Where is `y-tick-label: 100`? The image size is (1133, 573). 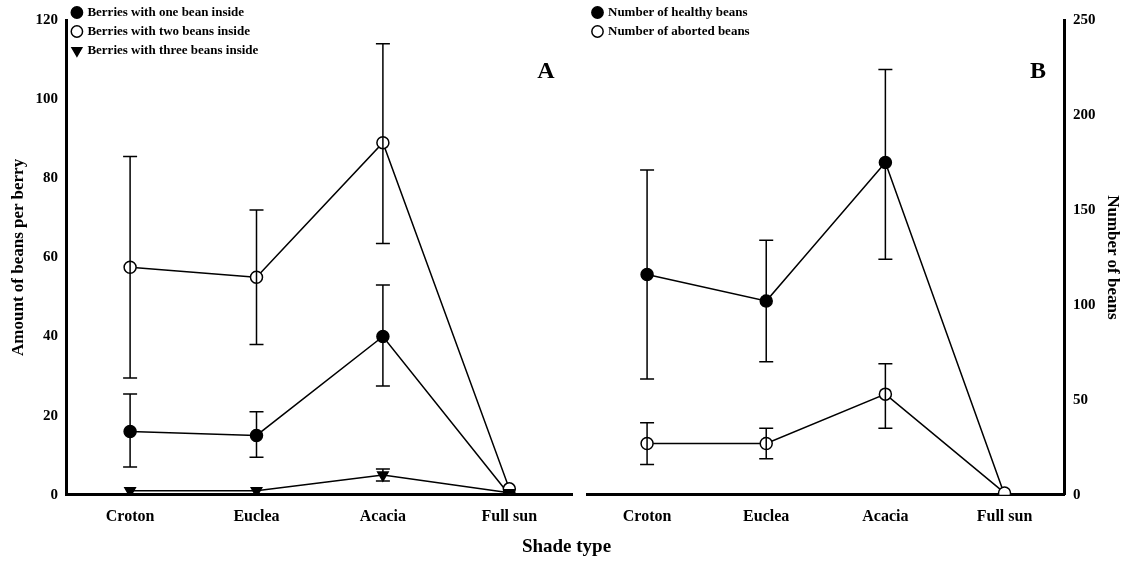
y-tick-label: 100 is located at coordinates (46, 98).